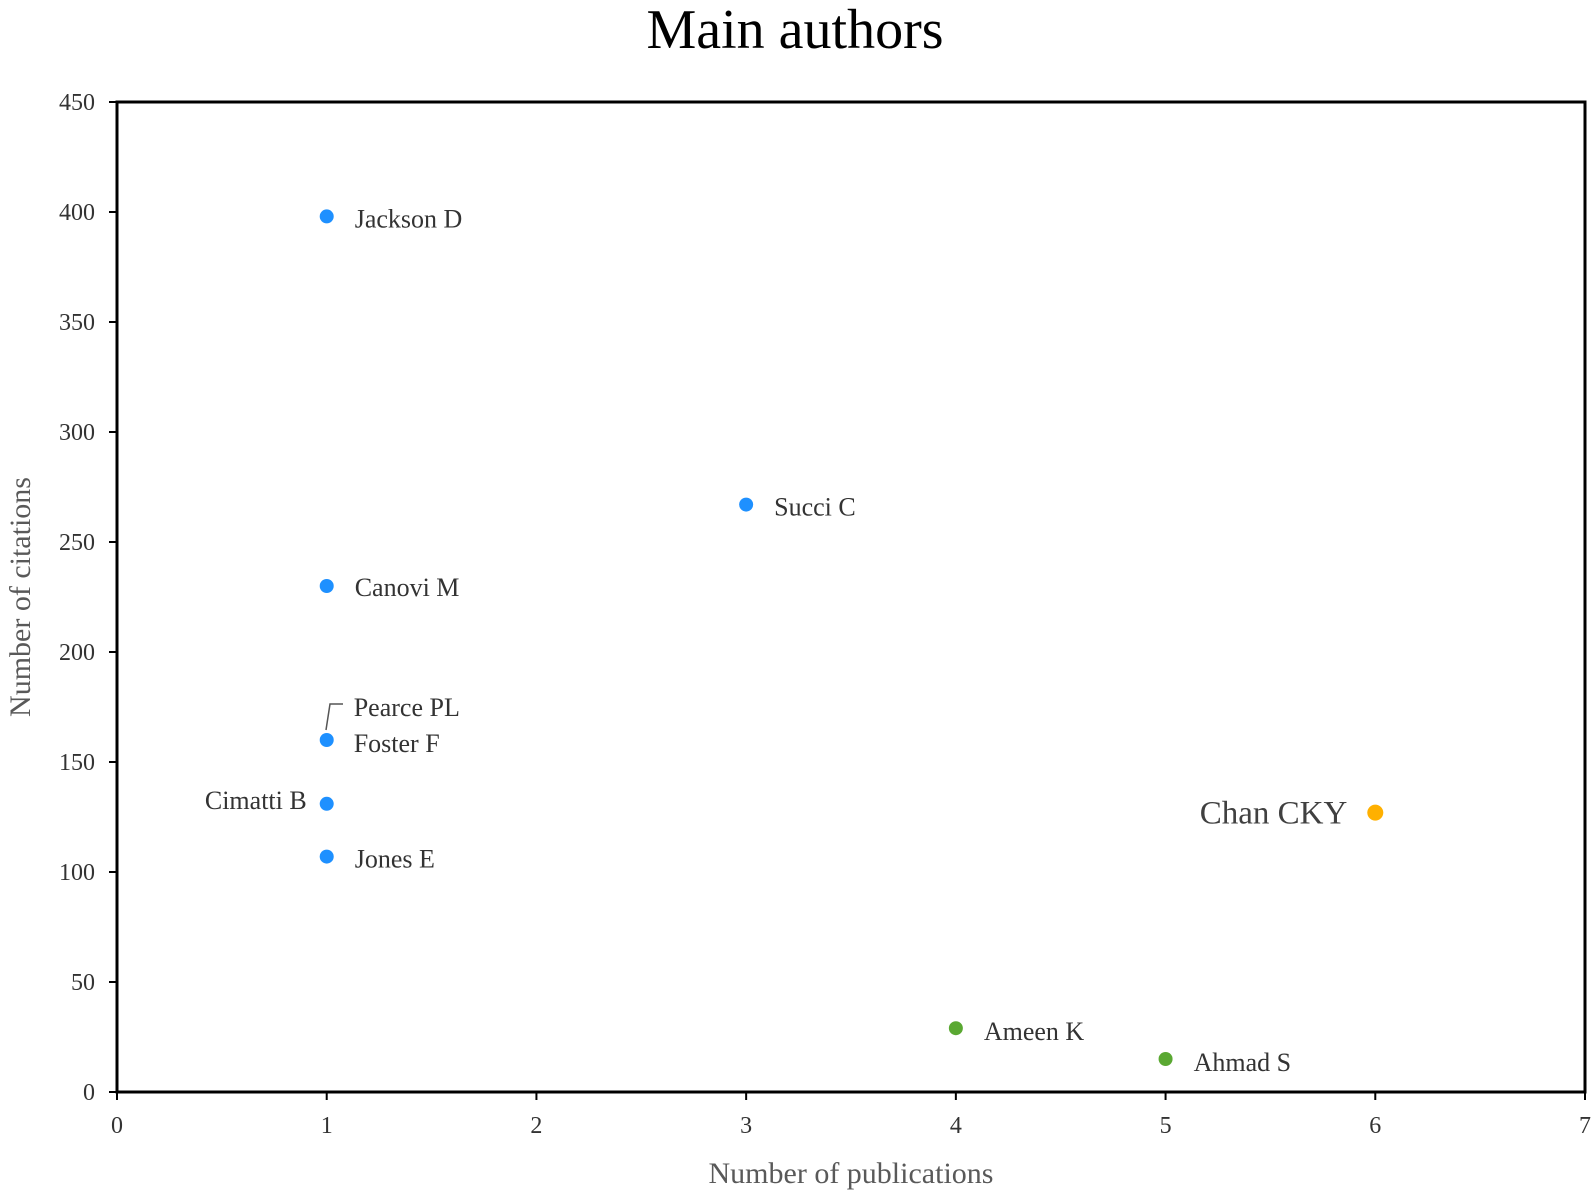  I want to click on x-tick-label: 0, so click(117, 1126).